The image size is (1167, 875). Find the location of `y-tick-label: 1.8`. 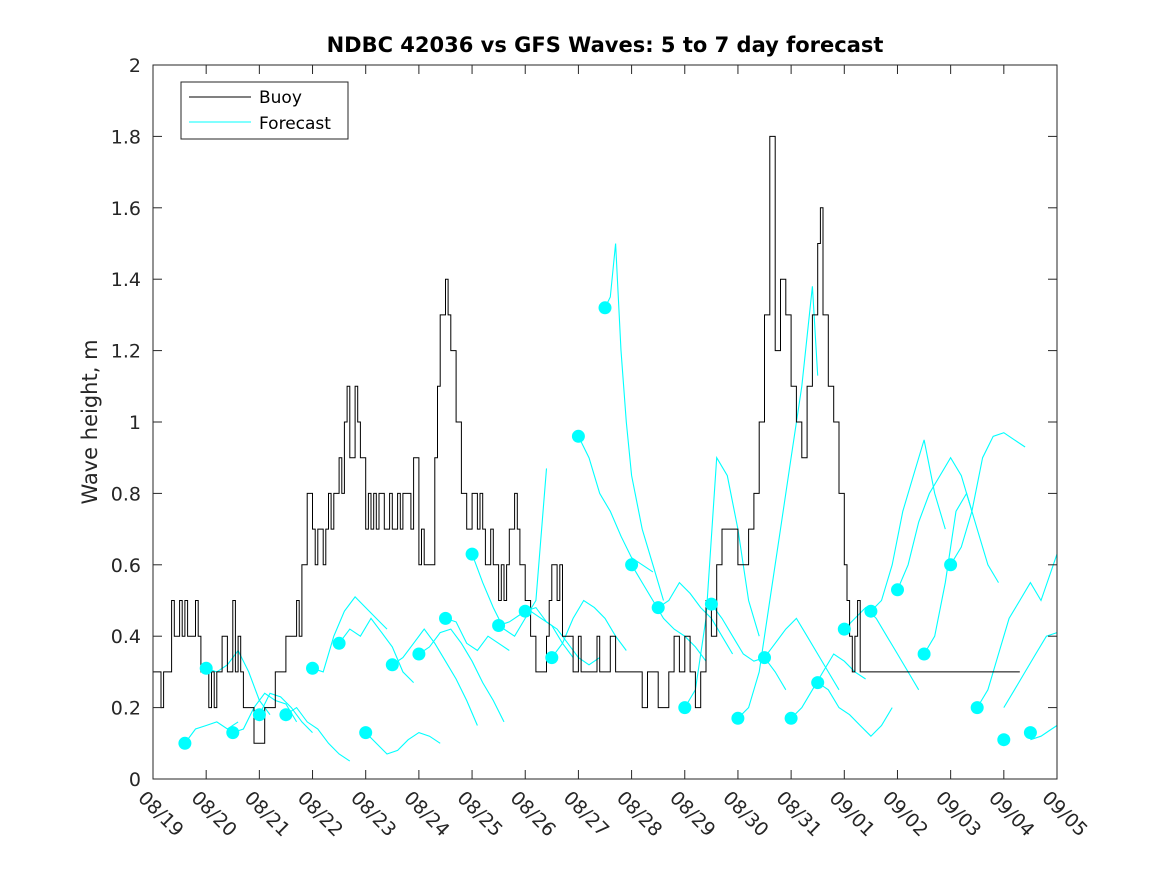

y-tick-label: 1.8 is located at coordinates (126, 137).